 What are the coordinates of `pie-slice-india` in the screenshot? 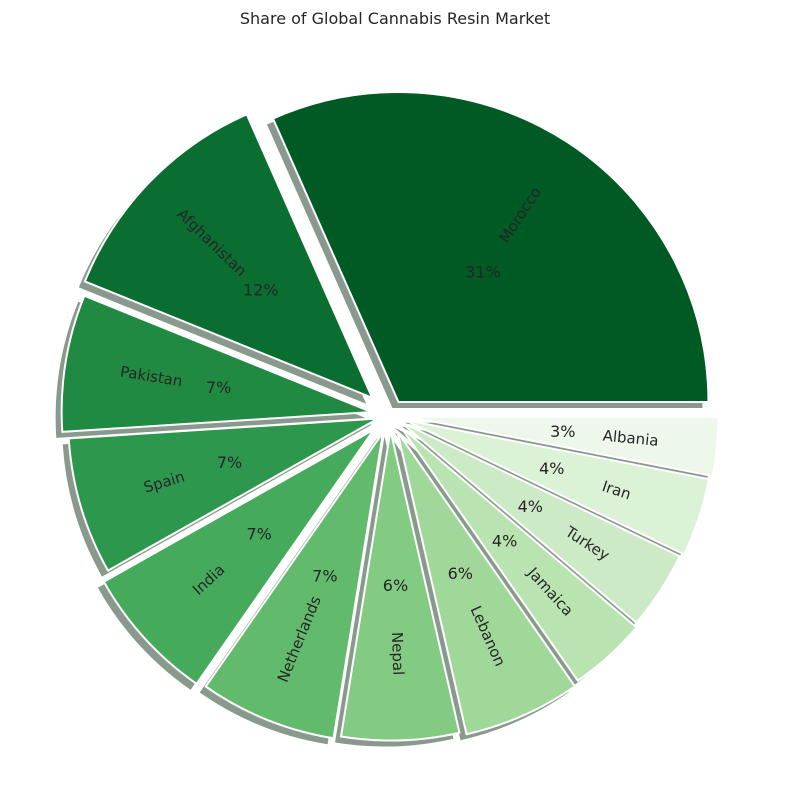 It's located at (238, 556).